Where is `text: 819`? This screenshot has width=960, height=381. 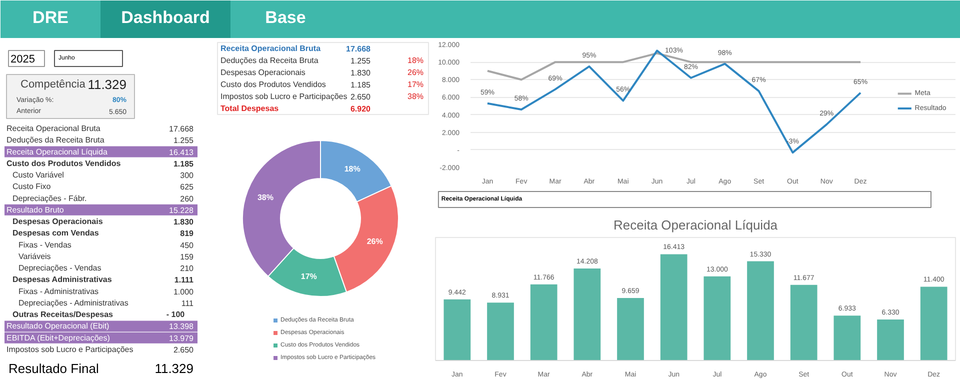
text: 819 is located at coordinates (187, 233).